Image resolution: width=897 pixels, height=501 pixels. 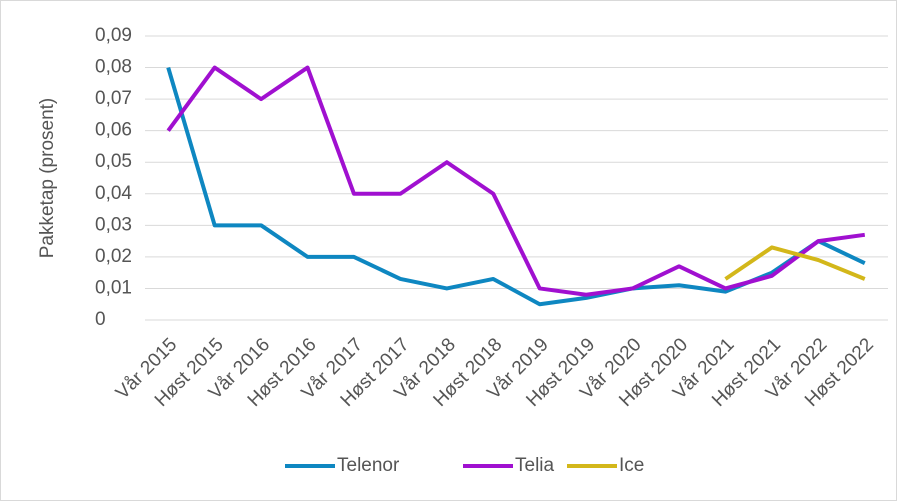 I want to click on y-tick-label: 0,06, so click(x=113, y=130).